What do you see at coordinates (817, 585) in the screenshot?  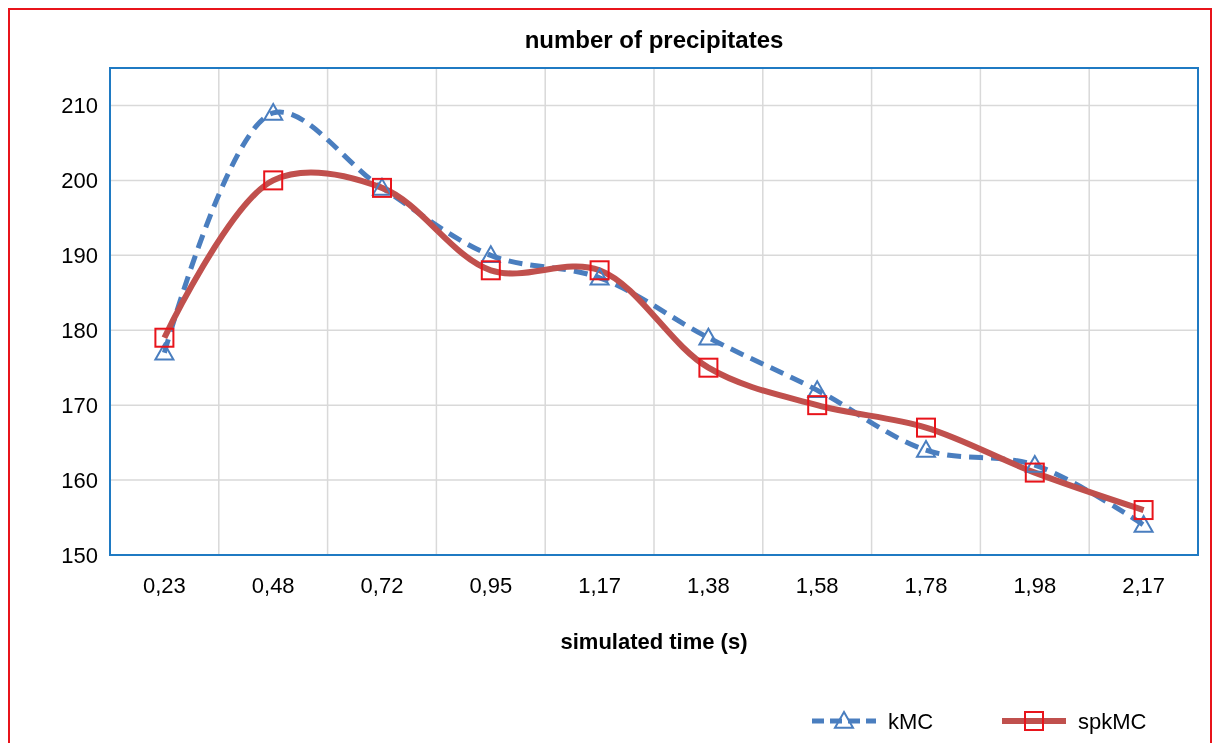 I see `x-tick-label: 1,58` at bounding box center [817, 585].